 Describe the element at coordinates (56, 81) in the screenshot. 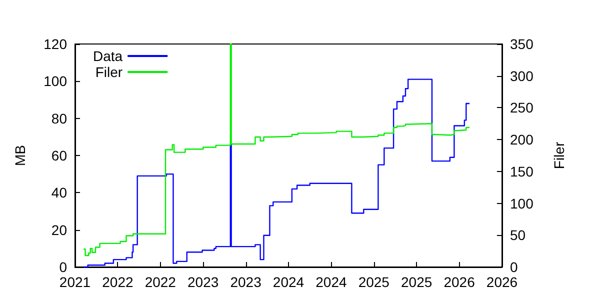

I see `y-tick-label: 100` at that location.